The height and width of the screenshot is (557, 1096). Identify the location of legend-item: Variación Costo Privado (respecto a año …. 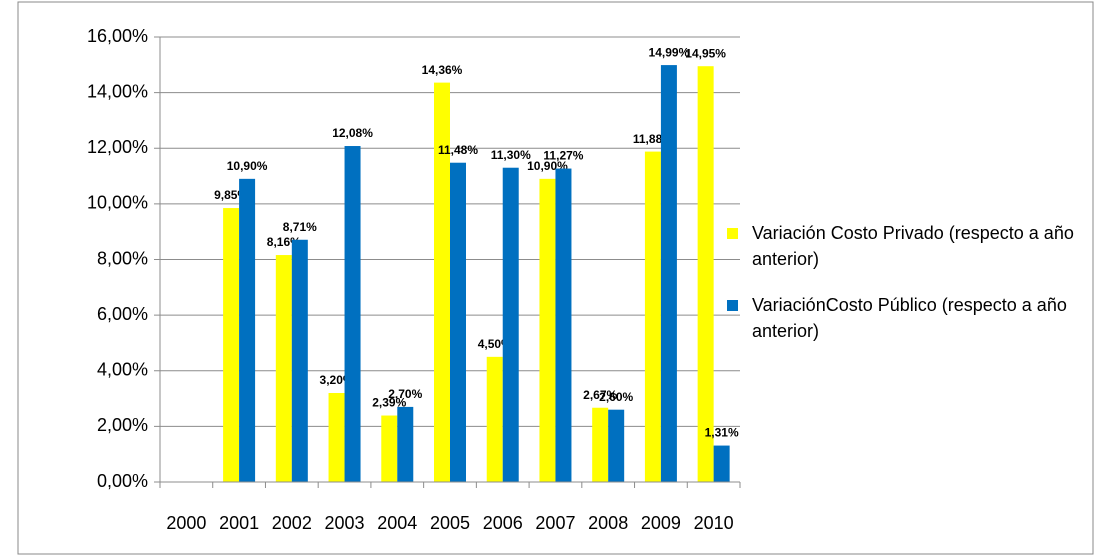
(907, 246).